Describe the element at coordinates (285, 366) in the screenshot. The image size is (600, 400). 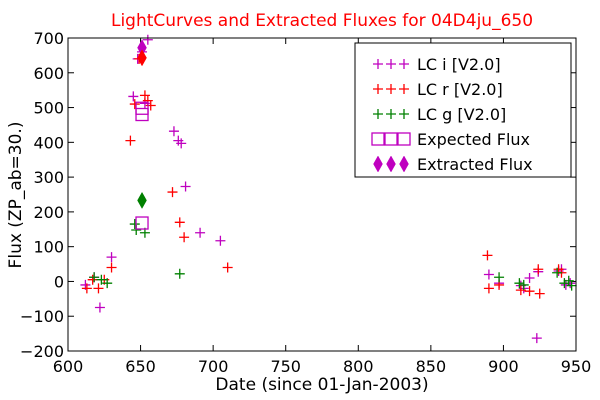
I see `x-tick-label: 750` at that location.